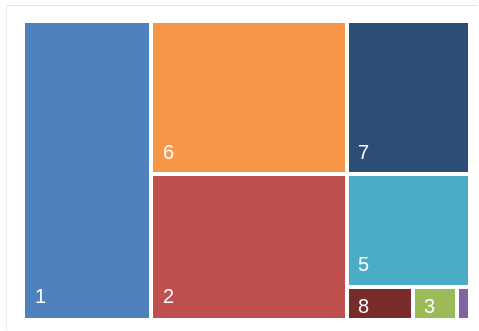  What do you see at coordinates (363, 307) in the screenshot?
I see `treemap-tile-label-8: 8` at bounding box center [363, 307].